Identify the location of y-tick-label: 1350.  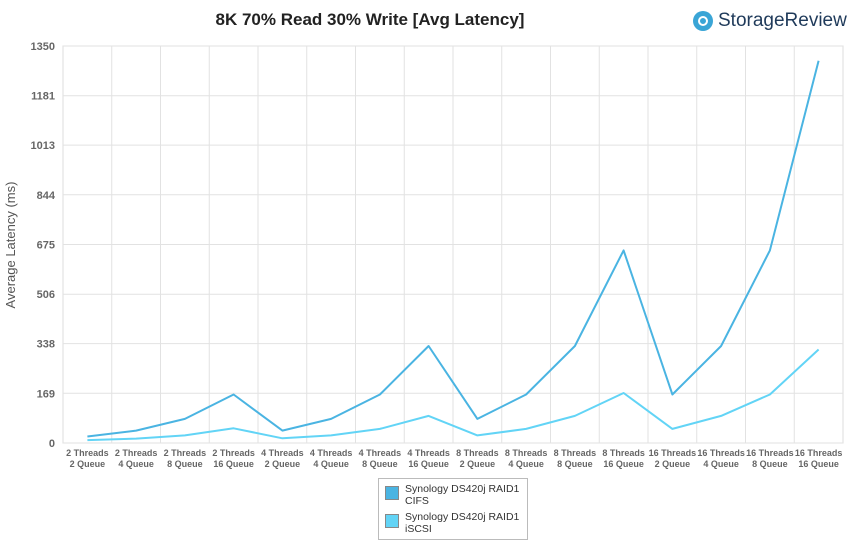
(43, 47).